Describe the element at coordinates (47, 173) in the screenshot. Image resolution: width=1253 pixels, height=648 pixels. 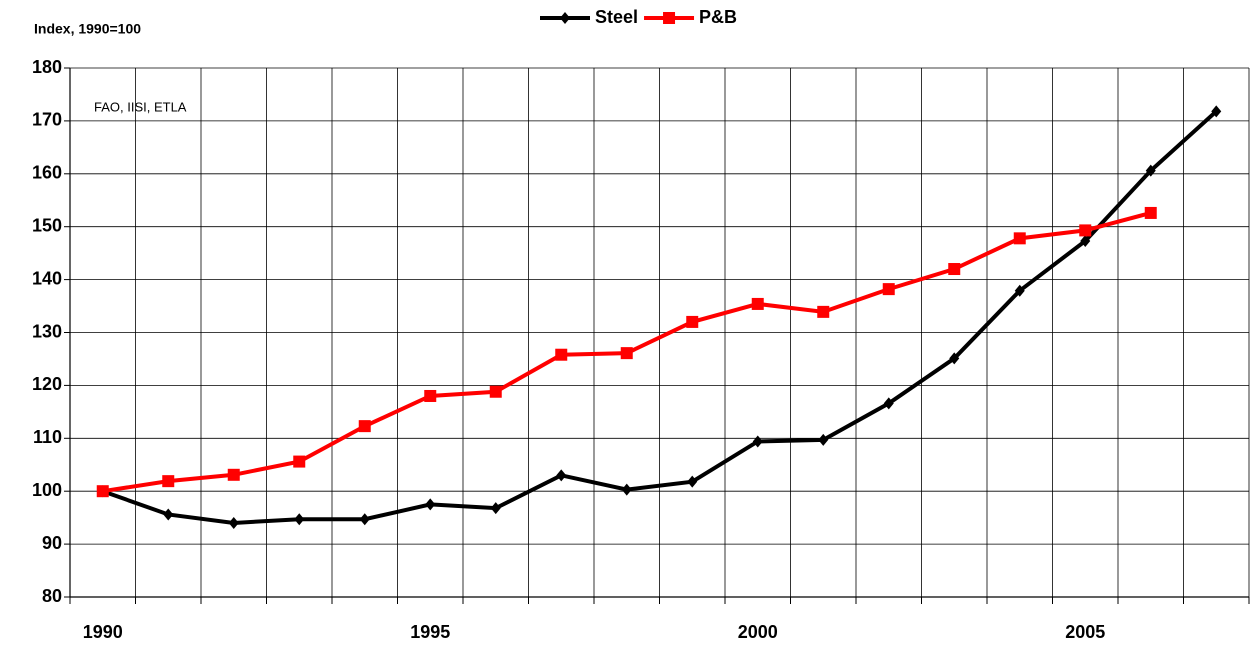
I see `y-tick-label: 160` at that location.